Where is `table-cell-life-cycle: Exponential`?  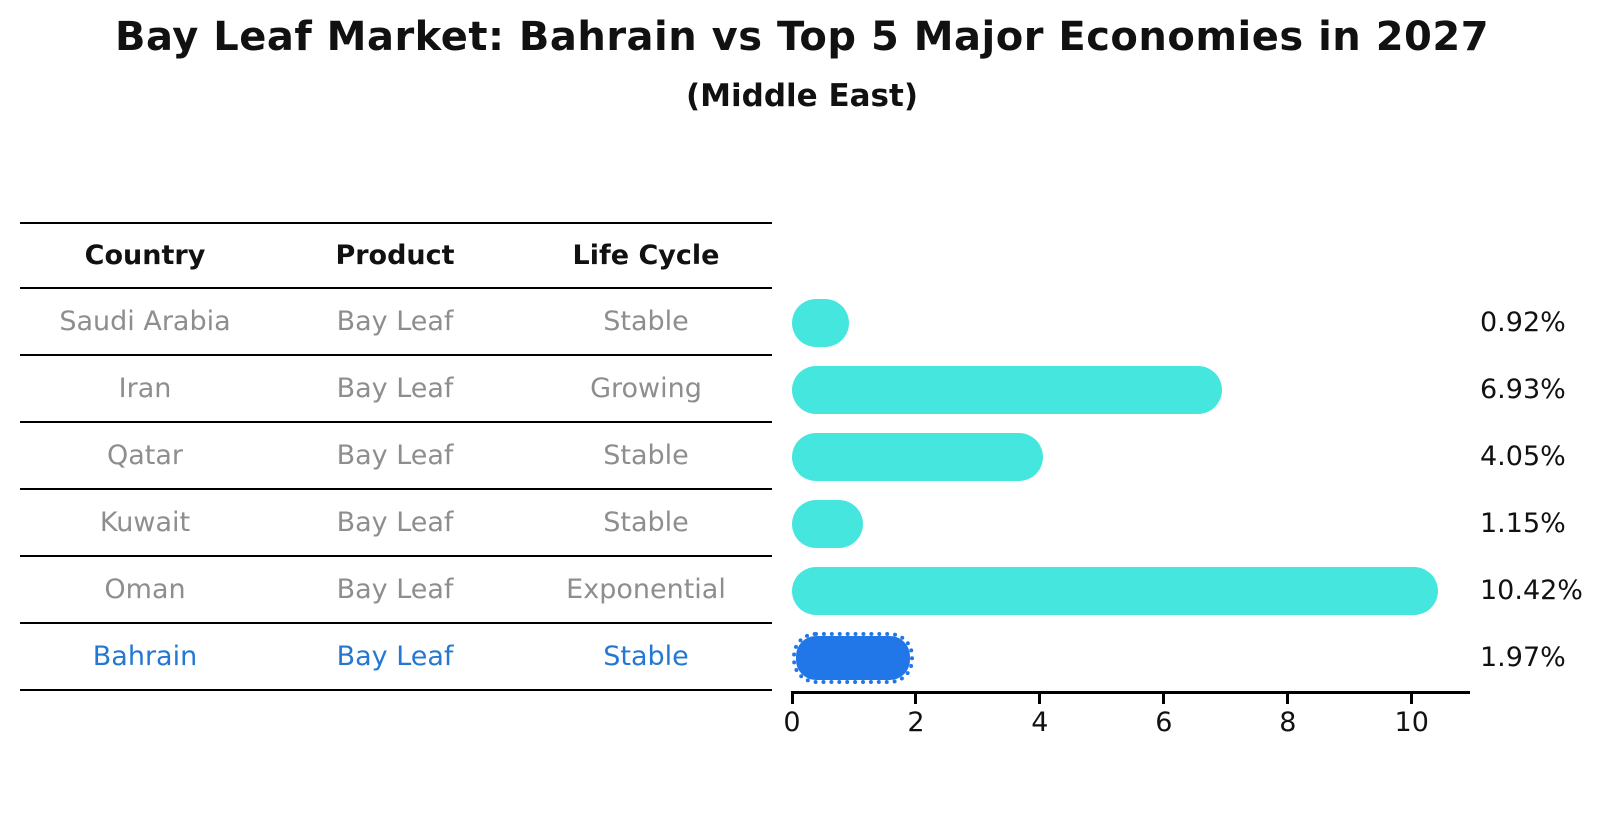
table-cell-life-cycle: Exponential is located at coordinates (646, 589).